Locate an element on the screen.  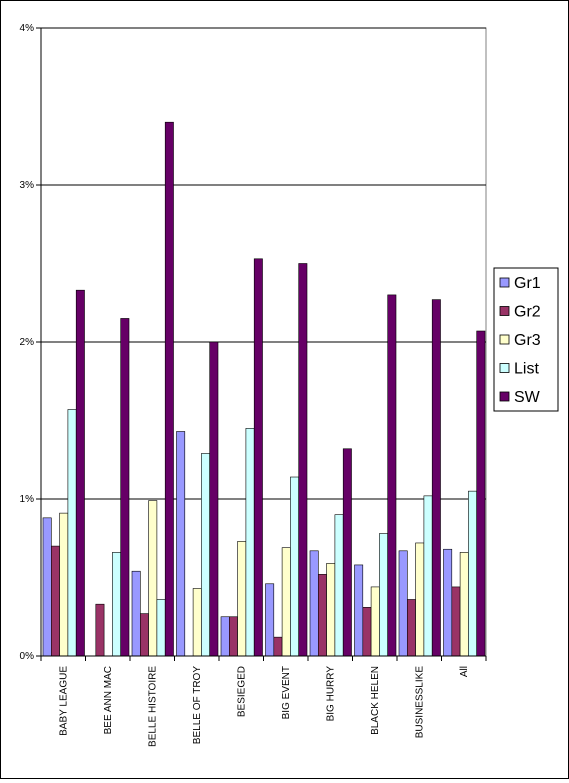
y-axis: 0% 1% 2% 3% 4% is located at coordinates (31, 342).